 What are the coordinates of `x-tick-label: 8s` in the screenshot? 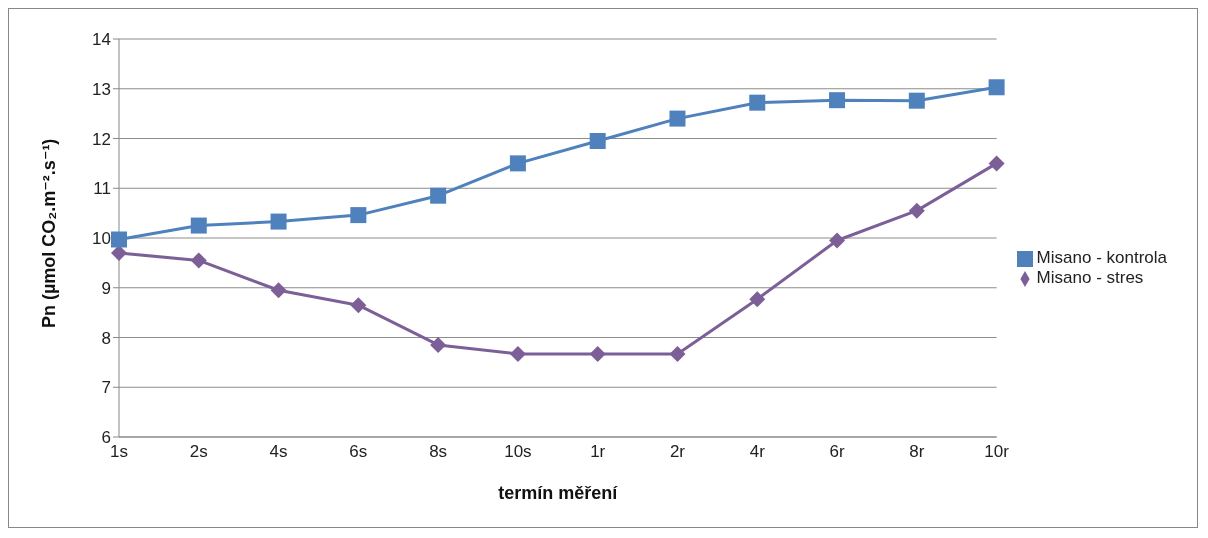 It's located at (438, 452).